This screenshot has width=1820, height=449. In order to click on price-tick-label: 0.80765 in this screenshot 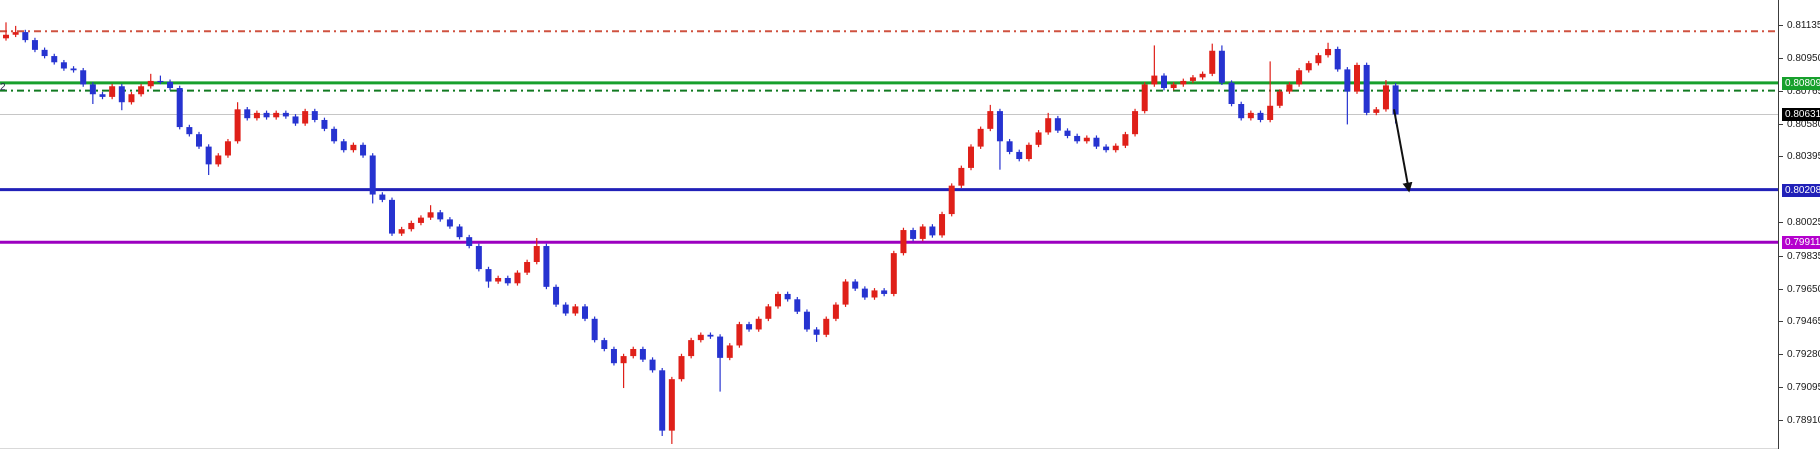, I will do `click(1803, 91)`.